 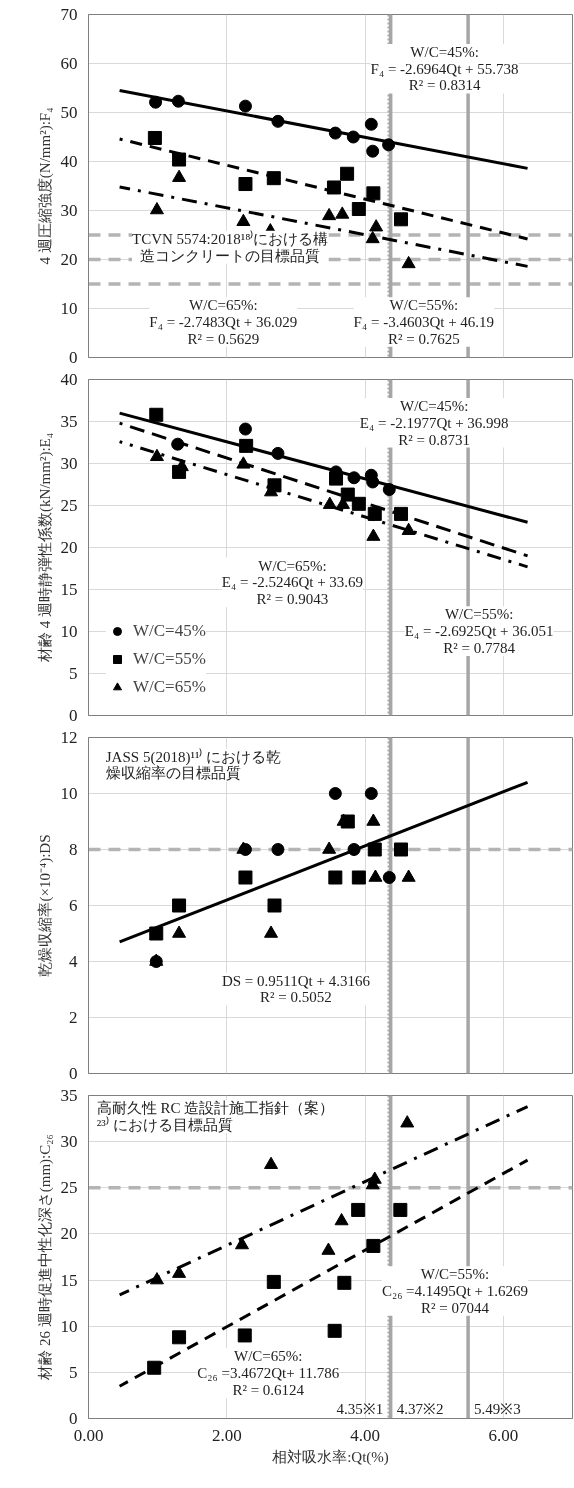 What do you see at coordinates (69, 737) in the screenshot?
I see `y-tick-label: 12` at bounding box center [69, 737].